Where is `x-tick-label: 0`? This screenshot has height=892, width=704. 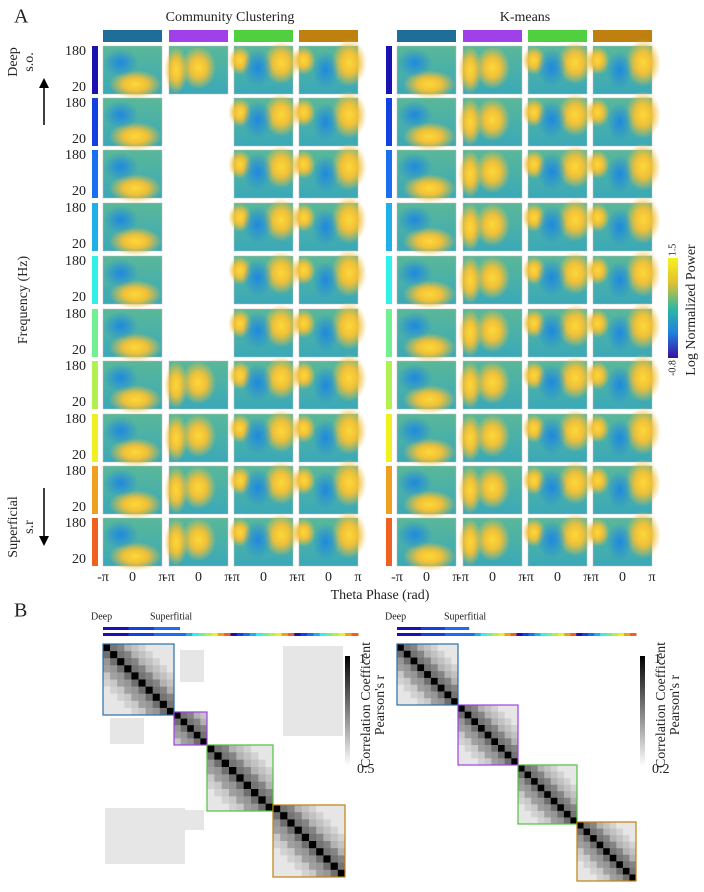
x-tick-label: 0 is located at coordinates (622, 577).